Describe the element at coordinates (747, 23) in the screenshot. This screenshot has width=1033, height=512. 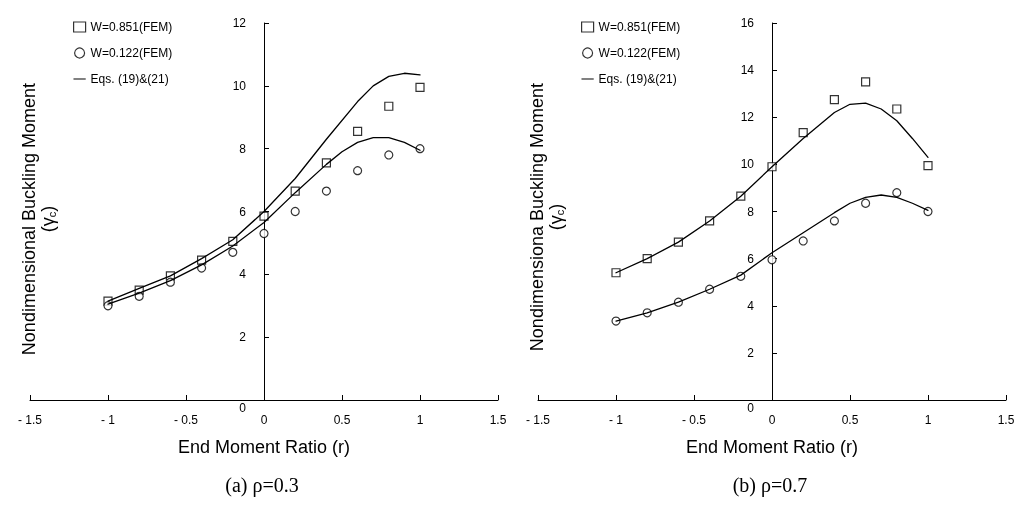
I see `y-tick-label: 16` at that location.